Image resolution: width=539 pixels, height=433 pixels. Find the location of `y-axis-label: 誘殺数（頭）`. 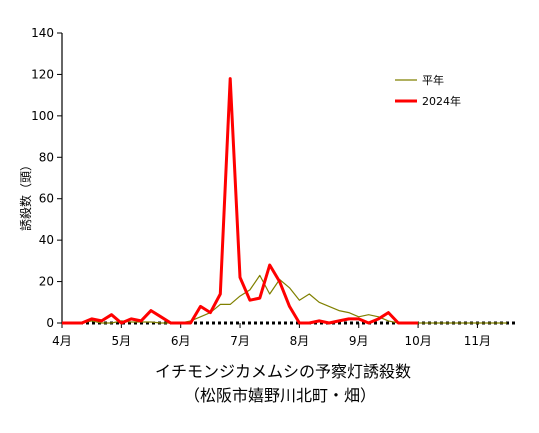

y-axis-label: 誘殺数（頭） is located at coordinates (25, 195).